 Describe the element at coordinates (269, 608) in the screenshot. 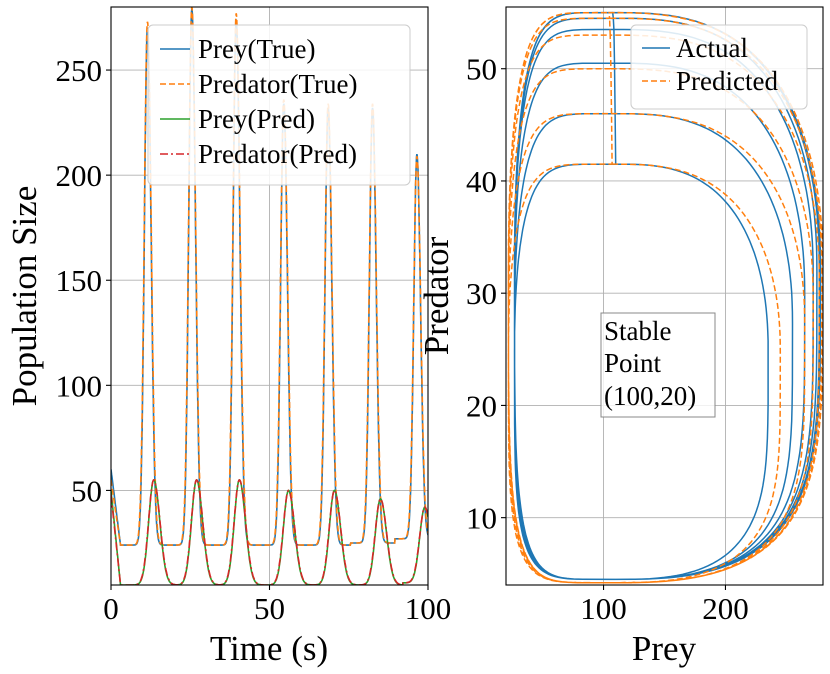

I see `left-x-tick-label: 50` at that location.